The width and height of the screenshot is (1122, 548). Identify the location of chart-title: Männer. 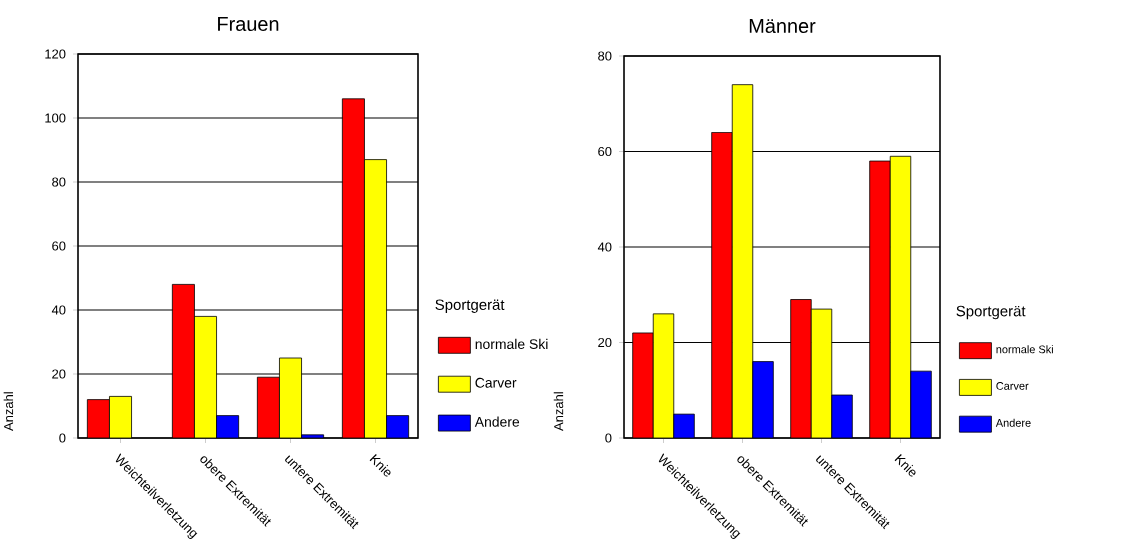
(782, 26).